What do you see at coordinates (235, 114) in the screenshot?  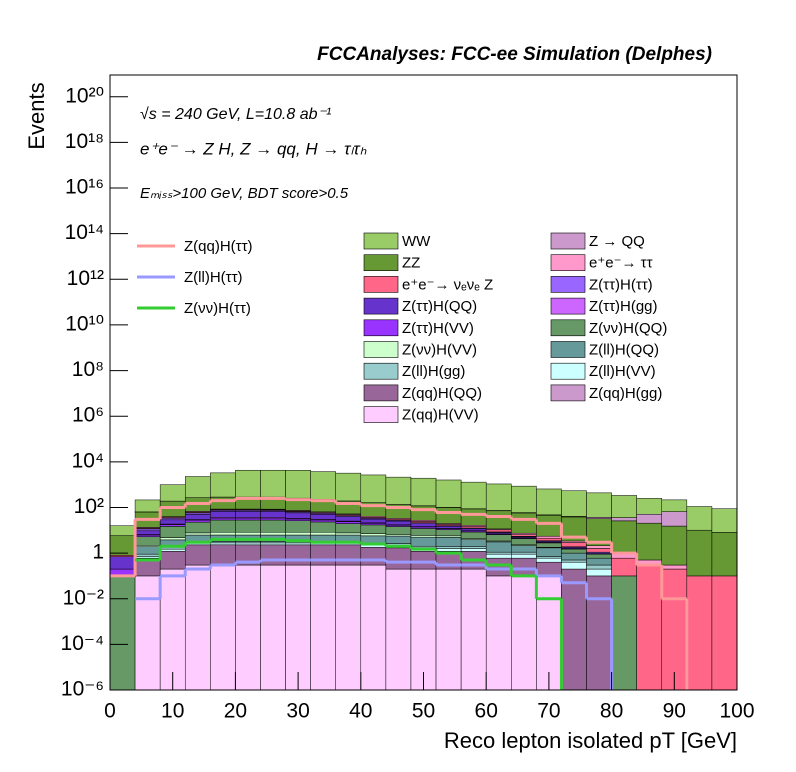 I see `annotation: √s = 240 GeV, L=10.8 ab⁻¹` at bounding box center [235, 114].